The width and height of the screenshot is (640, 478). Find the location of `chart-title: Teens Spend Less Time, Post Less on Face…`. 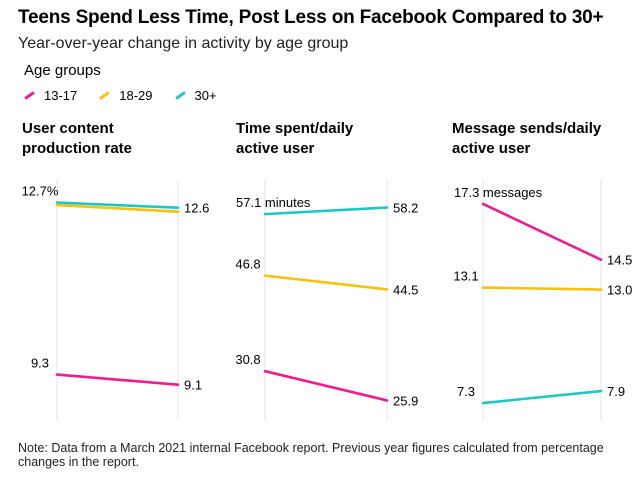

chart-title: Teens Spend Less Time, Post Less on Face… is located at coordinates (311, 17).